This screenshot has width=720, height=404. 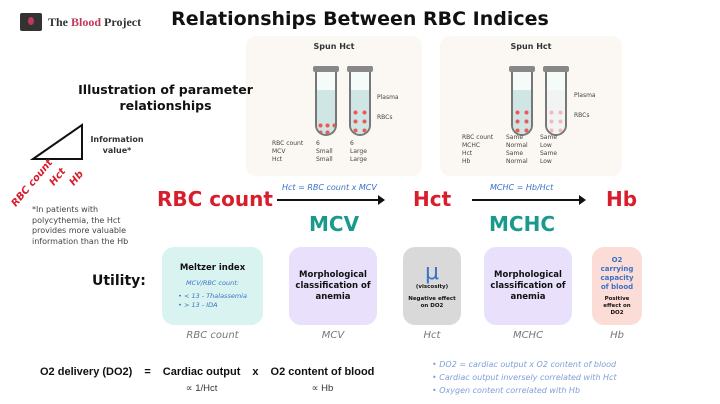 What do you see at coordinates (255, 372) in the screenshot?
I see `times-sign: x` at bounding box center [255, 372].